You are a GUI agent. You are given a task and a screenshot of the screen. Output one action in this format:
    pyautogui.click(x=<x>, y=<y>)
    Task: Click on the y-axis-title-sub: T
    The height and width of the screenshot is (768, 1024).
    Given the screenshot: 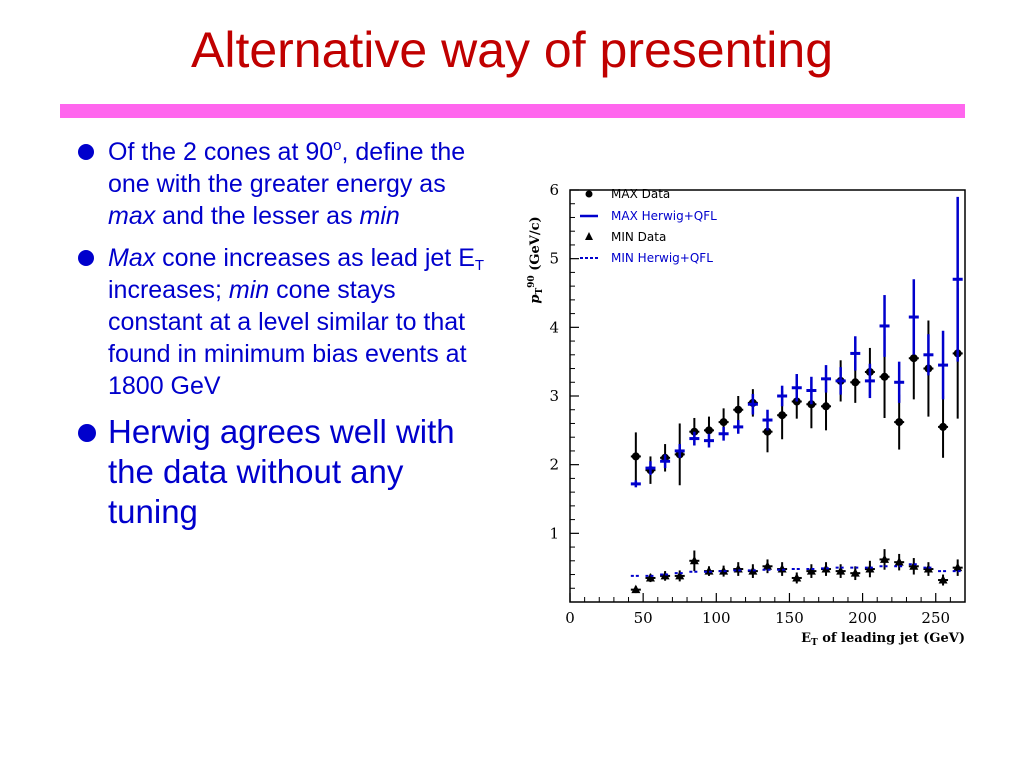 What is the action you would take?
    pyautogui.click(x=540, y=291)
    